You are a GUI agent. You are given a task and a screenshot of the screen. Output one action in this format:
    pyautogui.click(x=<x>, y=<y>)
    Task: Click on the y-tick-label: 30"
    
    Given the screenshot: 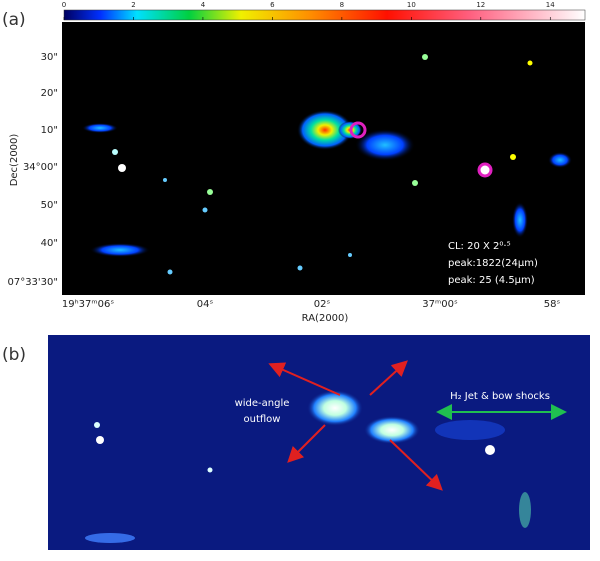 What is the action you would take?
    pyautogui.click(x=49, y=57)
    